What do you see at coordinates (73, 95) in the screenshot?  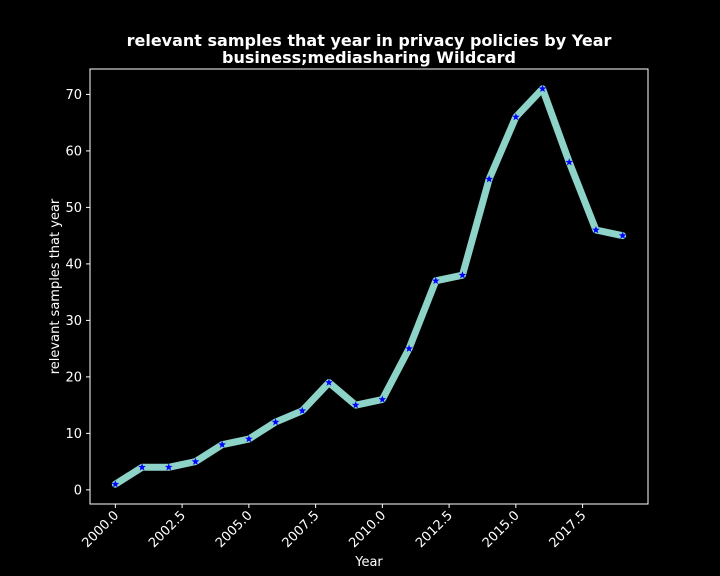 I see `y-tick-label: 70` at bounding box center [73, 95].